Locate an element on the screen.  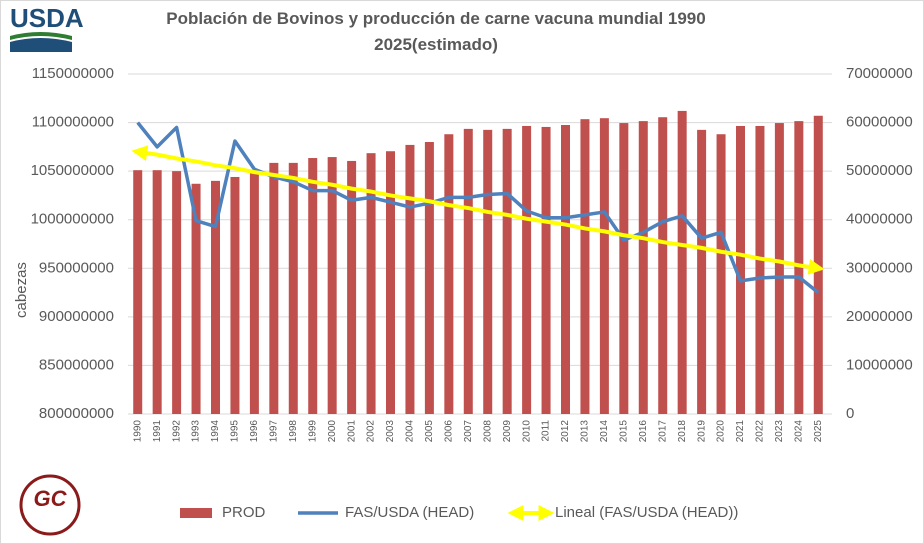
gc-logo: GC is located at coordinates (50, 505).